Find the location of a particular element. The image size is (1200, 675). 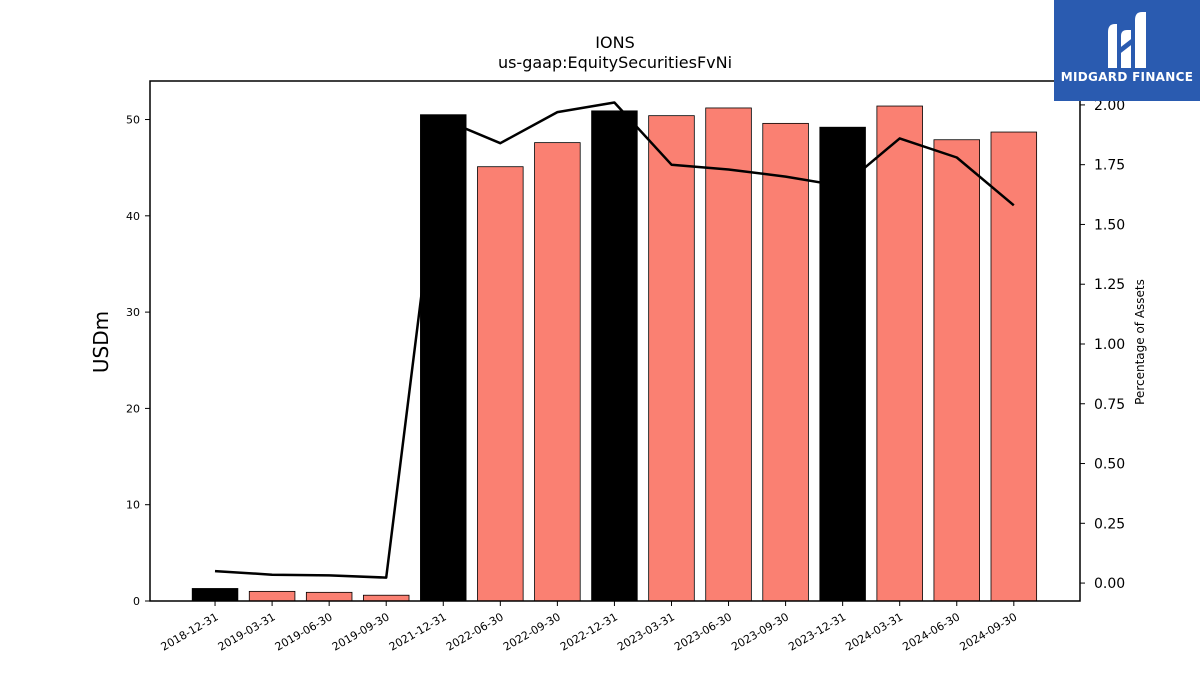

brand-logo: MIDGARD FINANCE is located at coordinates (1127, 50).